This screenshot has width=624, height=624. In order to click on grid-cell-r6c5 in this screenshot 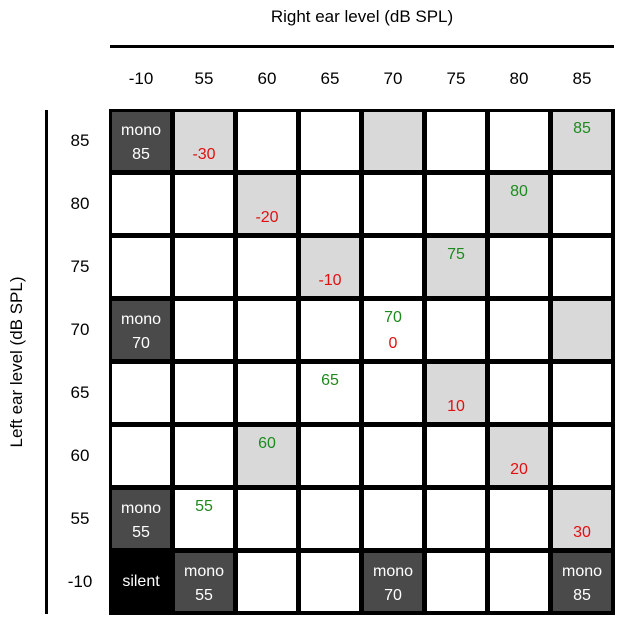, I will do `click(456, 519)`.